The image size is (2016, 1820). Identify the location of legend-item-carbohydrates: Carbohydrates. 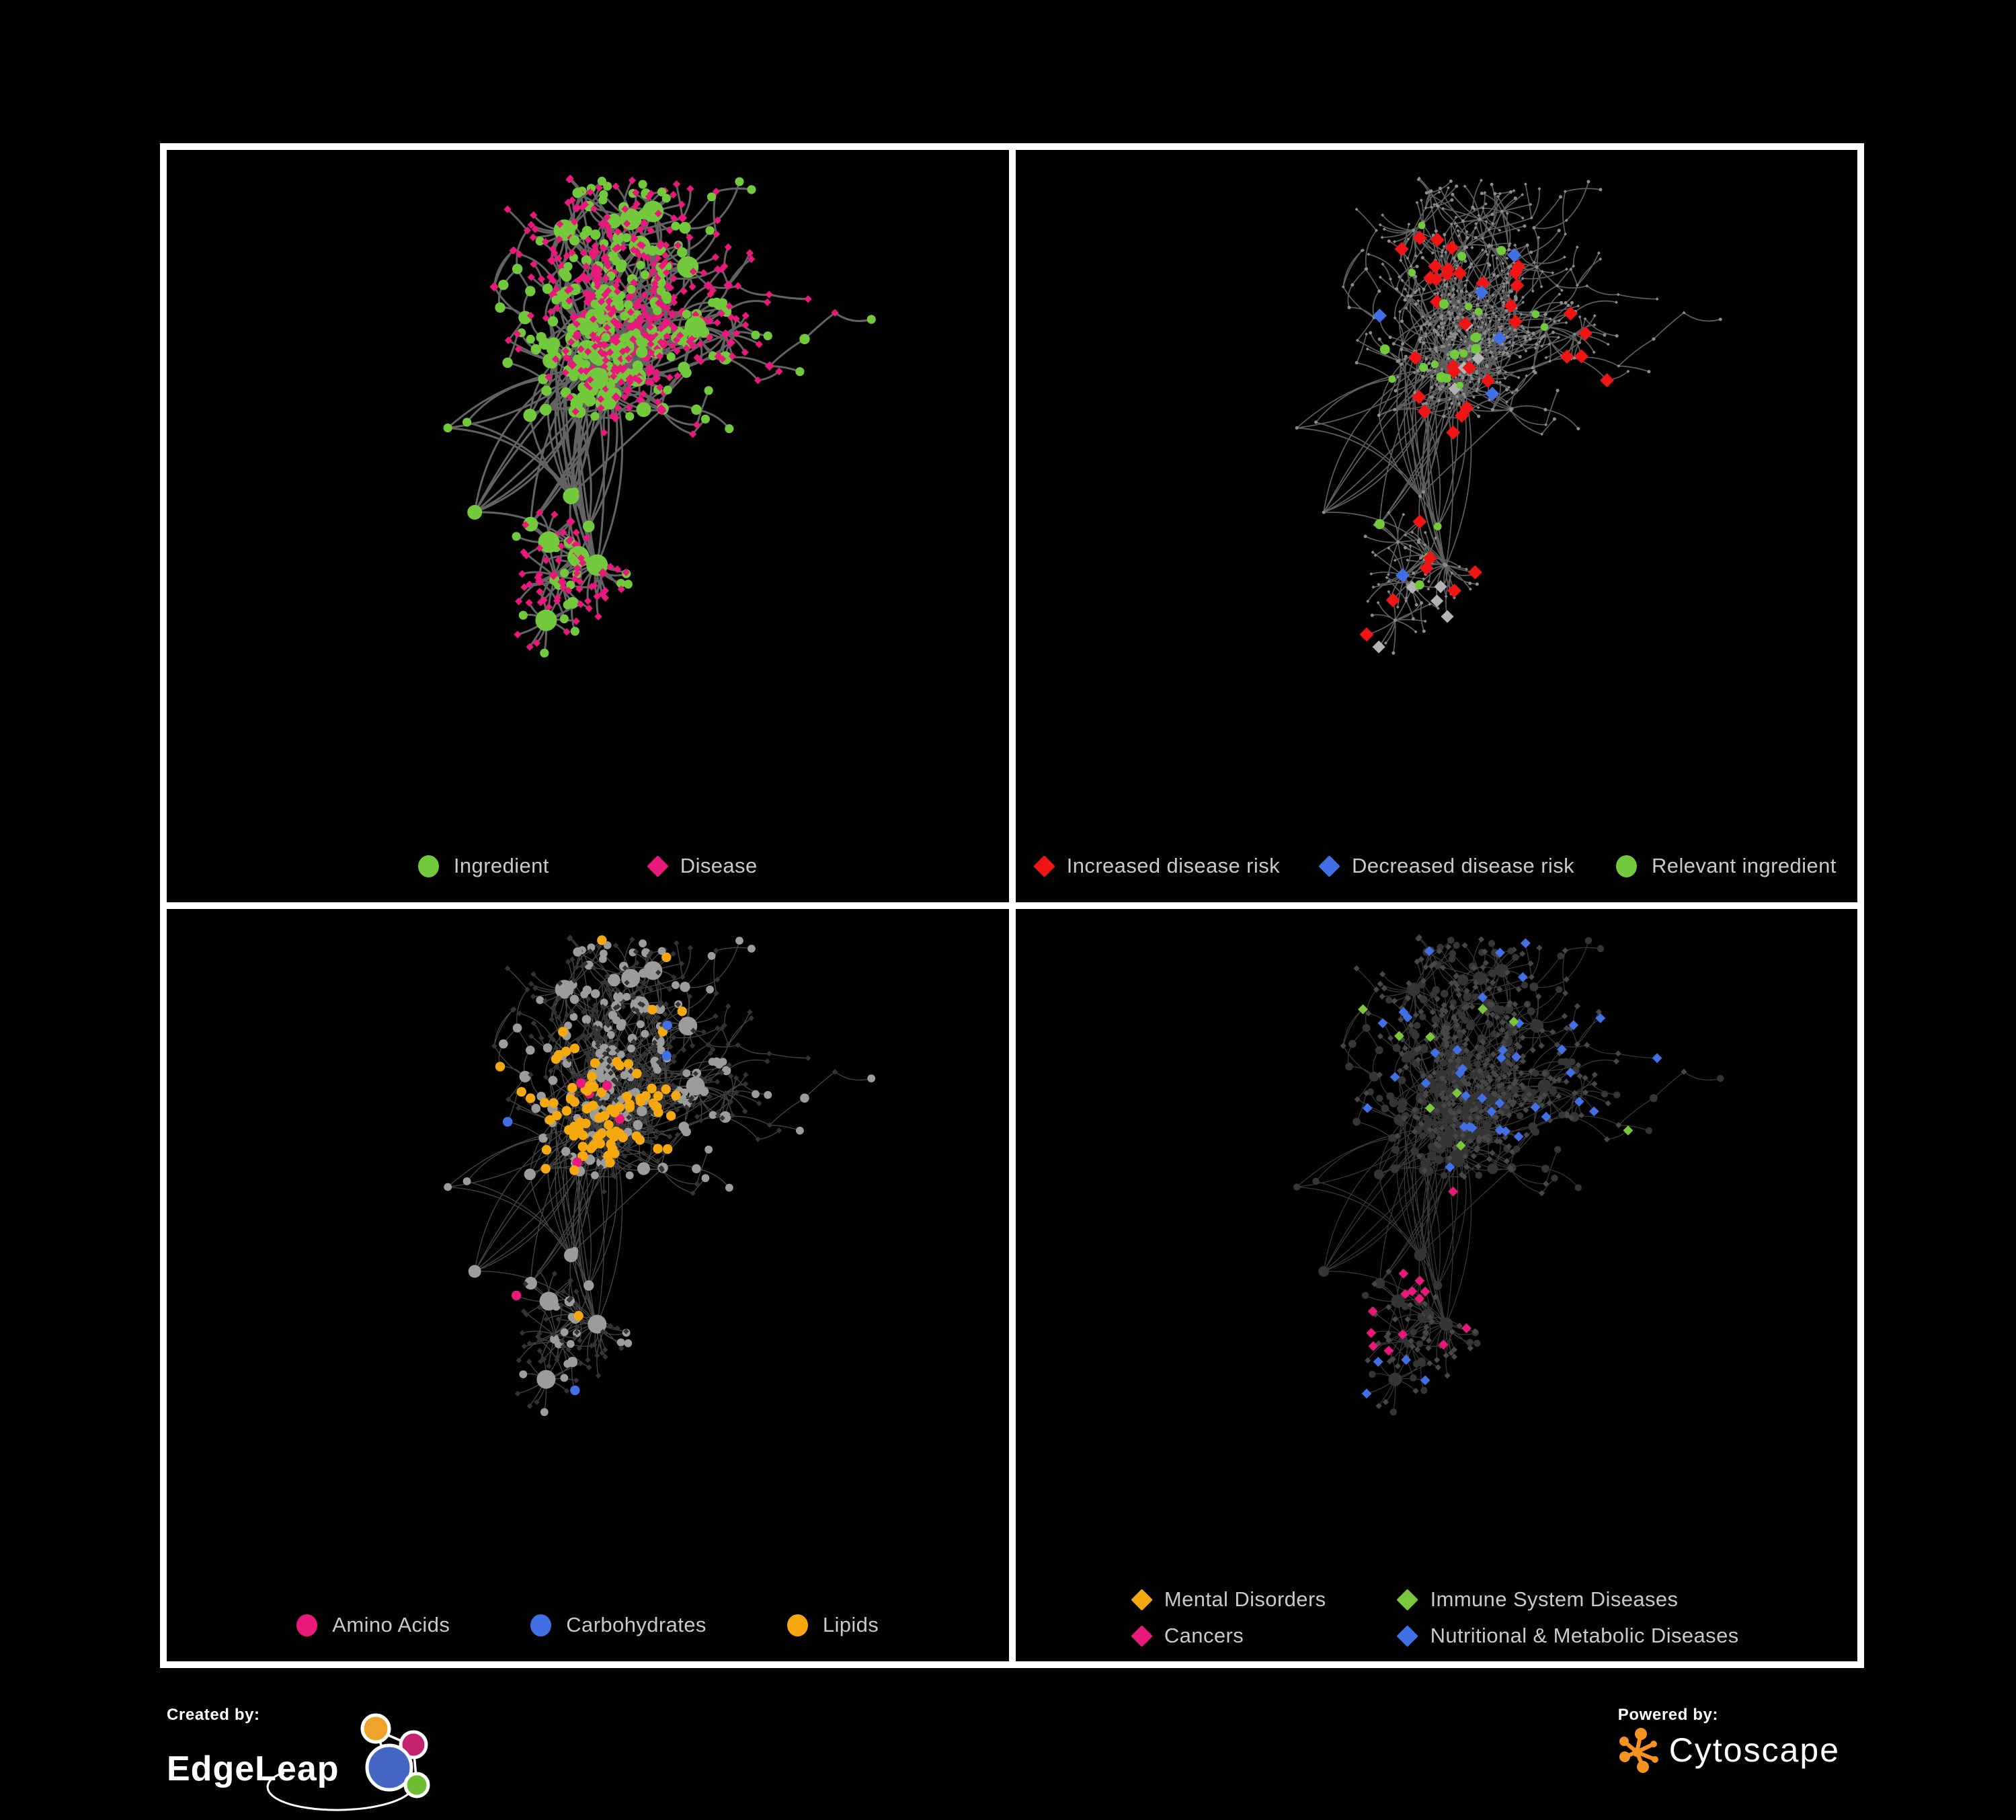
(618, 1625).